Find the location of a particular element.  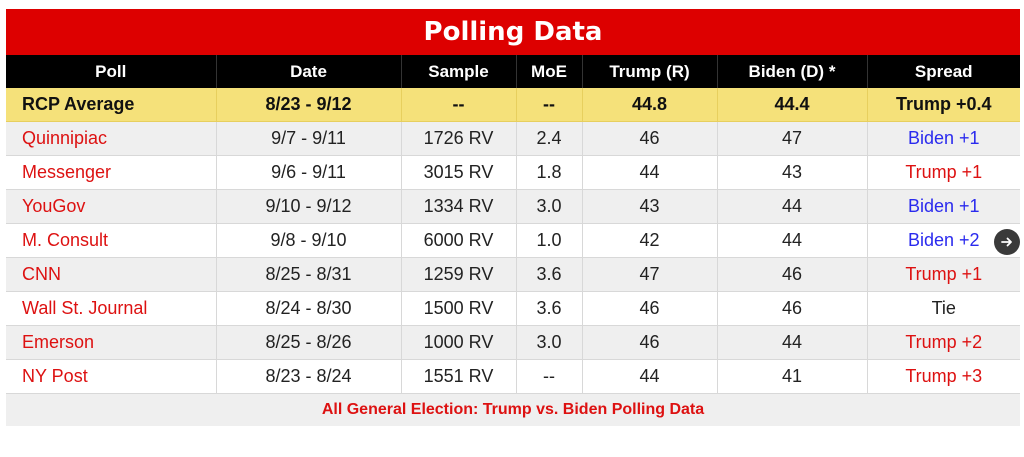

poll-name-link: Emerson is located at coordinates (111, 342).